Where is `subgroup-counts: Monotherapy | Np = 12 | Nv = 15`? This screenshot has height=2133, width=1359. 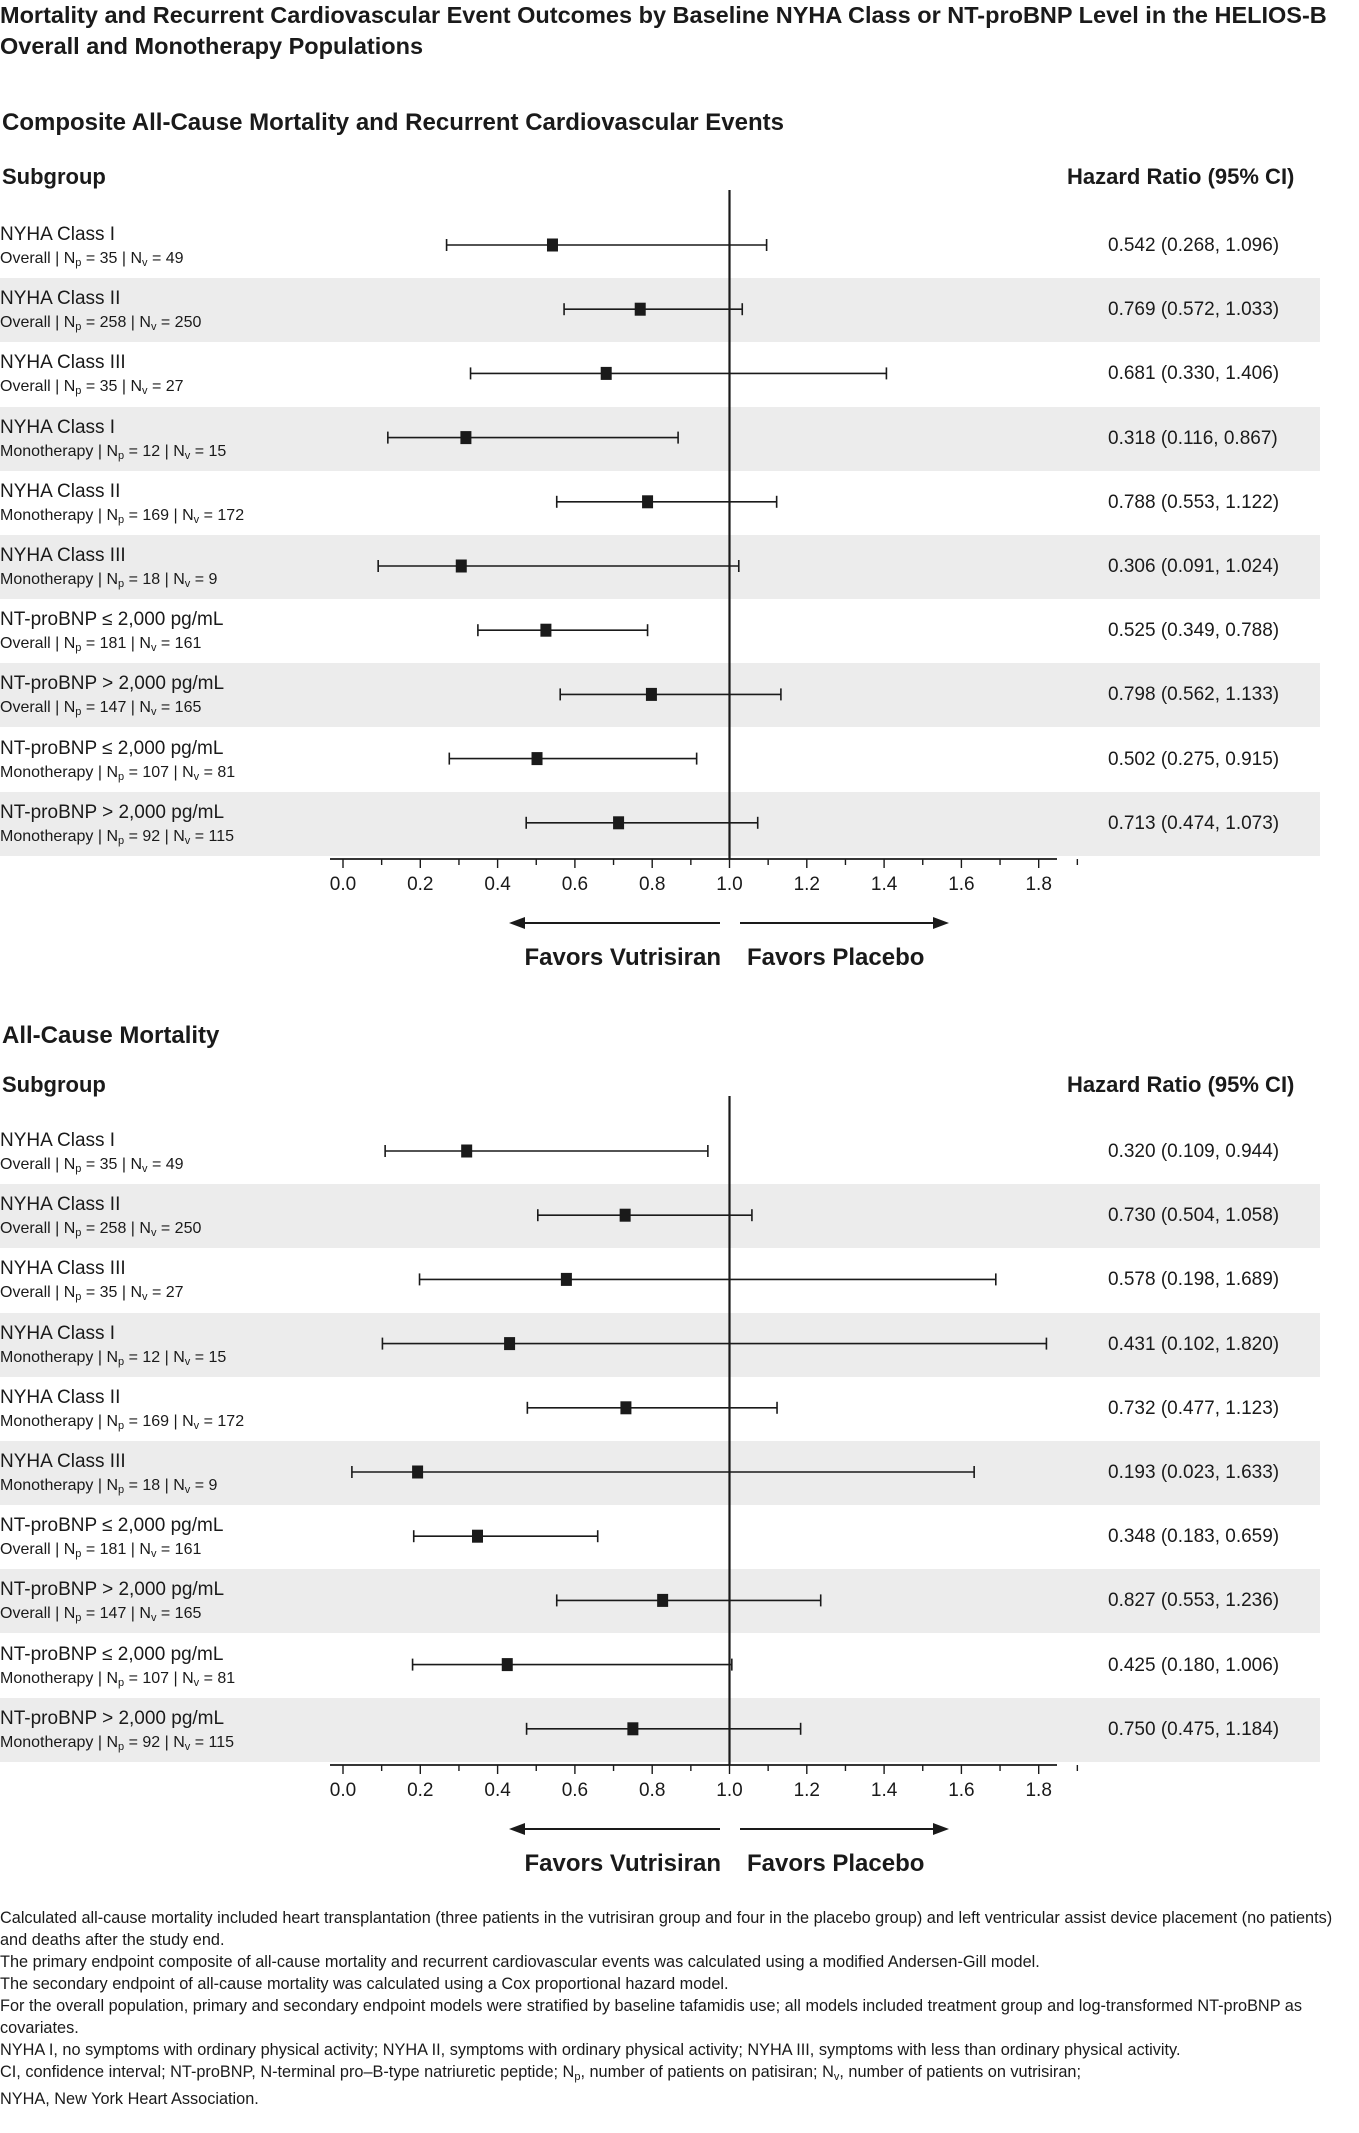
subgroup-counts: Monotherapy | Np = 12 | Nv = 15 is located at coordinates (113, 1358).